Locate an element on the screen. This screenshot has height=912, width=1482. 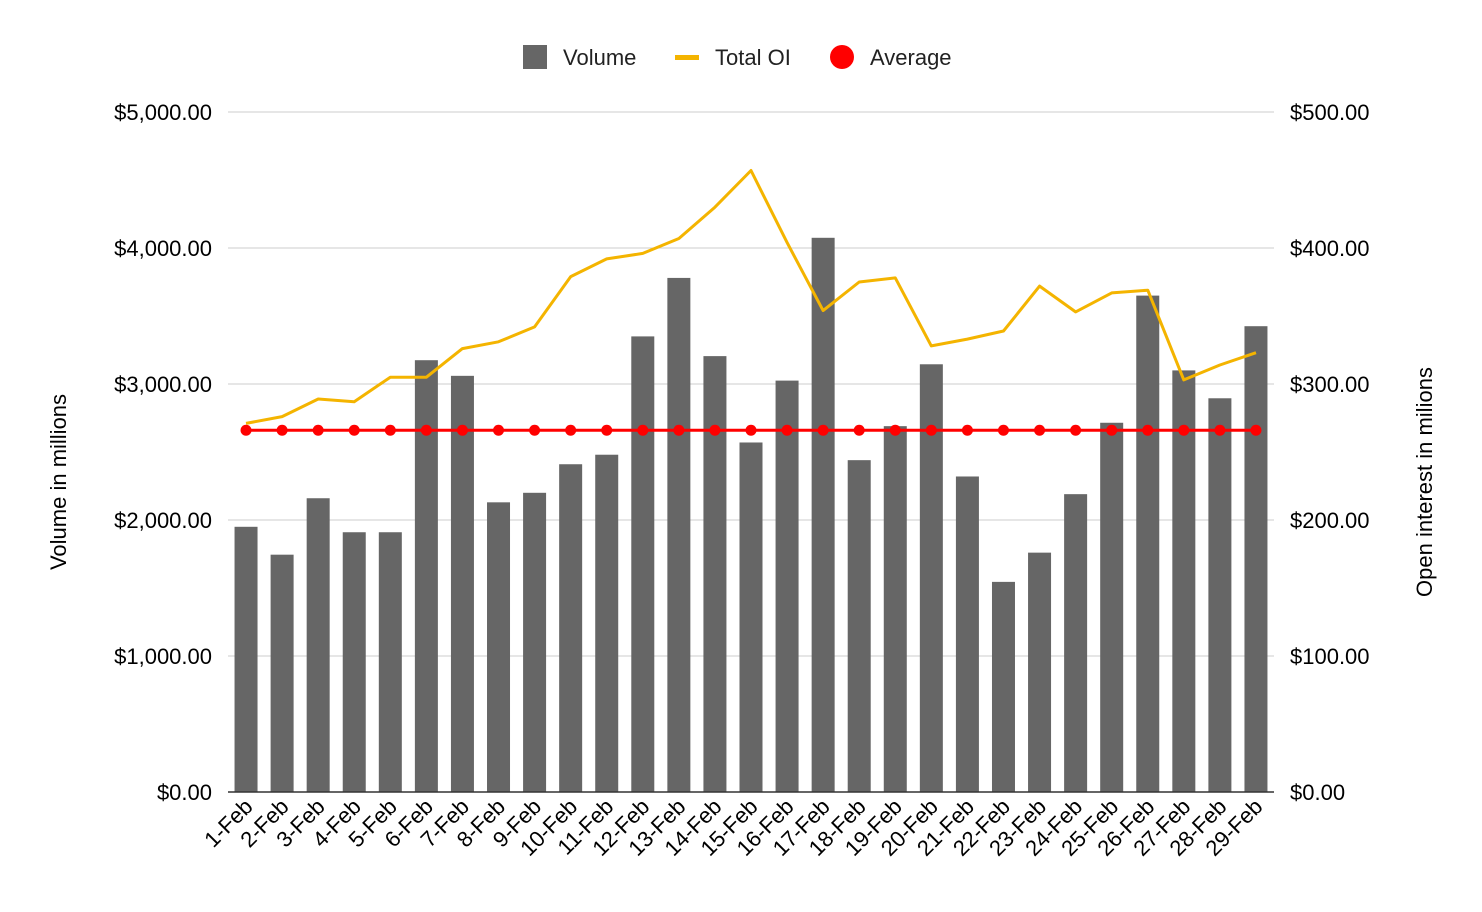
legend: Volume Total OI Average is located at coordinates (737, 57).